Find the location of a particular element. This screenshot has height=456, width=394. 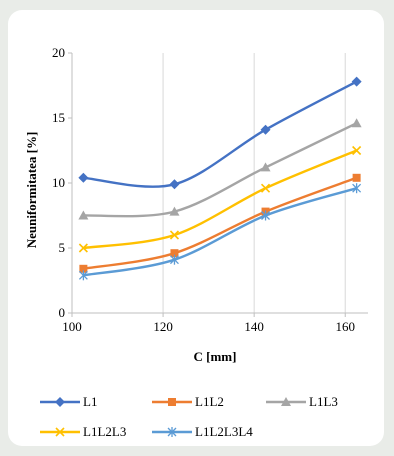

legend-label: L1 is located at coordinates (90, 401).